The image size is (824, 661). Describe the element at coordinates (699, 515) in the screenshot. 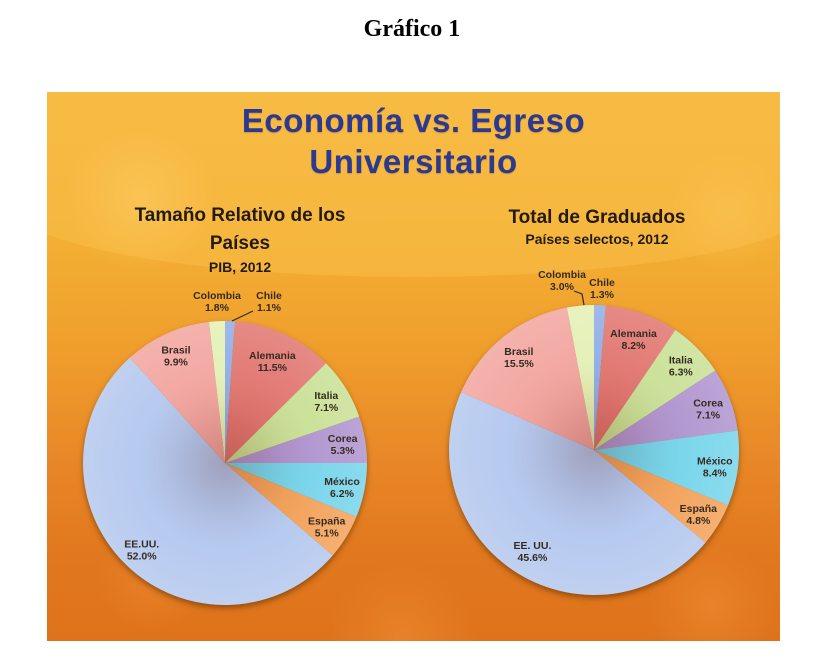

I see `pie-label-espana: España 4.8%` at that location.